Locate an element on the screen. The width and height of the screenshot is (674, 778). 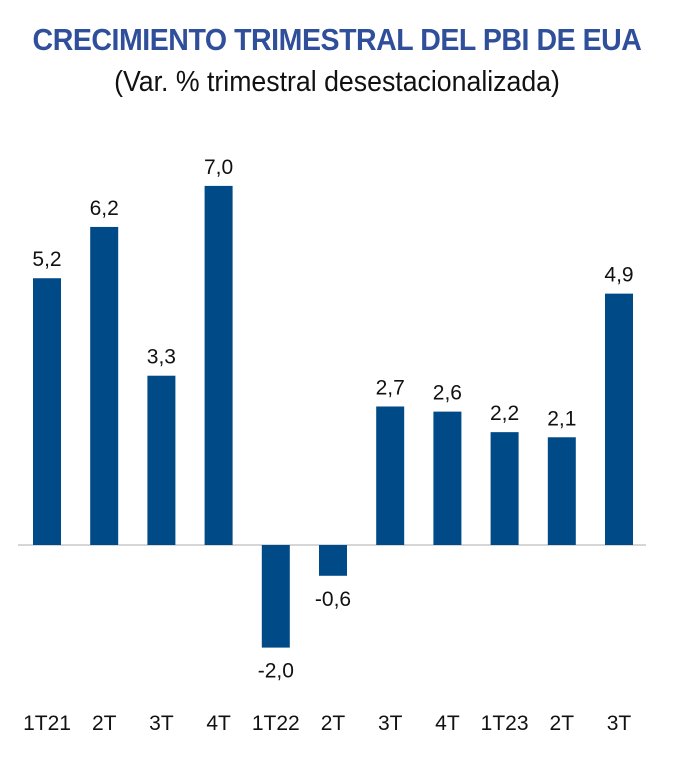
data-label: 4,9 is located at coordinates (618, 275).